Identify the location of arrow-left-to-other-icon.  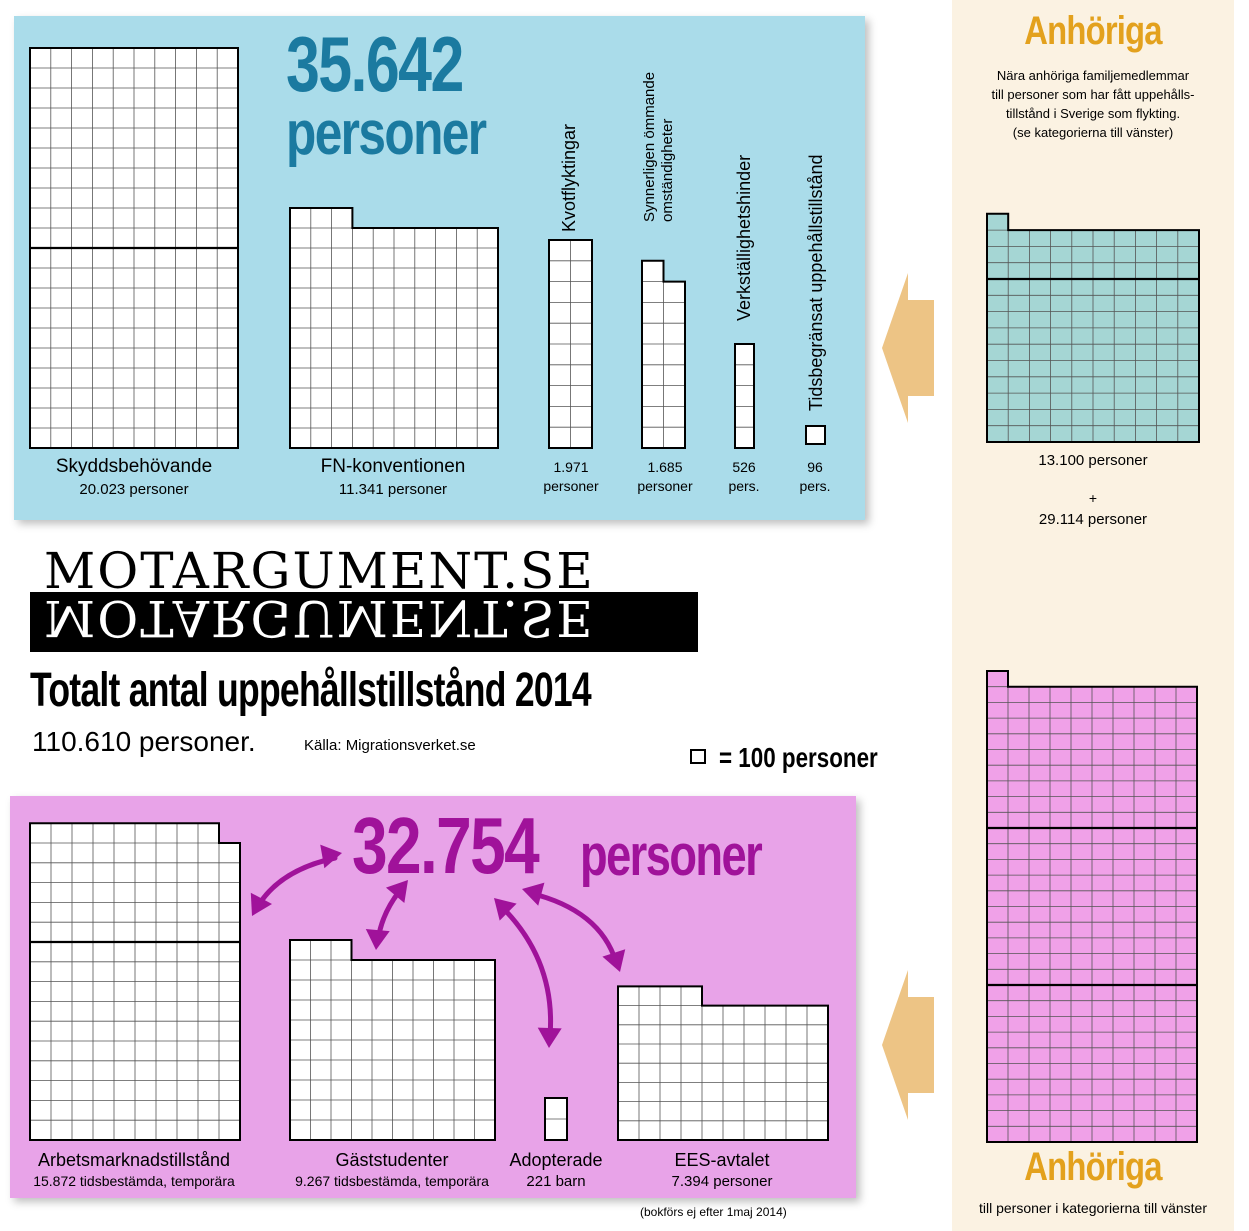
(908, 1045).